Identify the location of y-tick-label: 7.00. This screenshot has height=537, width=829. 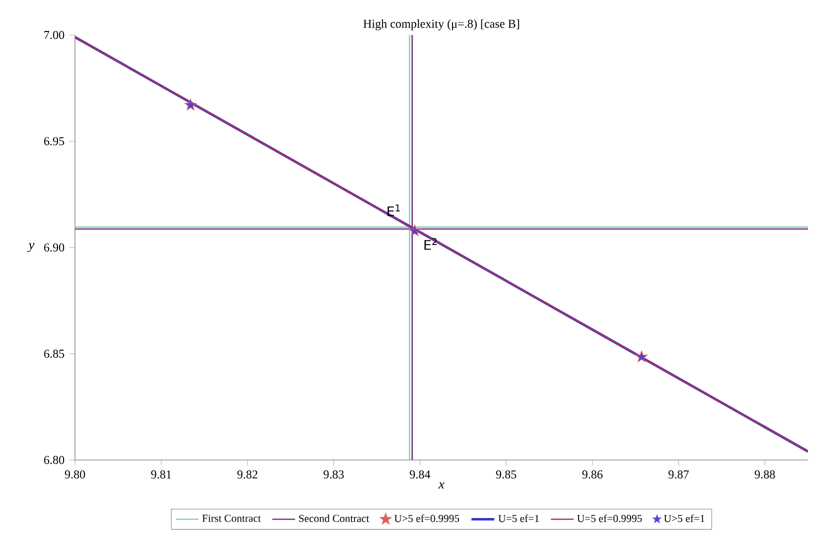
(54, 35).